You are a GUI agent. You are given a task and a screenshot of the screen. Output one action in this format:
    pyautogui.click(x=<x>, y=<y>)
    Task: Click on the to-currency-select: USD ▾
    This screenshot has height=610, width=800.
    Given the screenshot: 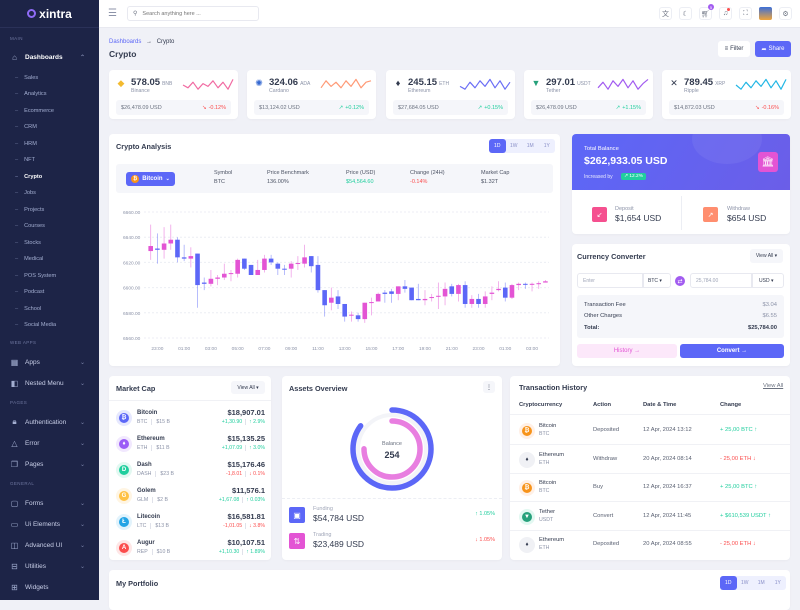 What is the action you would take?
    pyautogui.click(x=768, y=280)
    